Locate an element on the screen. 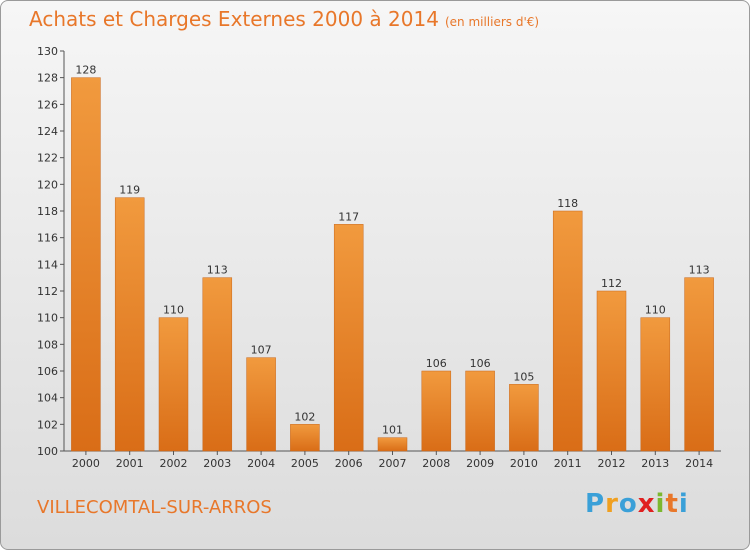  x-tick-label: 2004 is located at coordinates (261, 463).